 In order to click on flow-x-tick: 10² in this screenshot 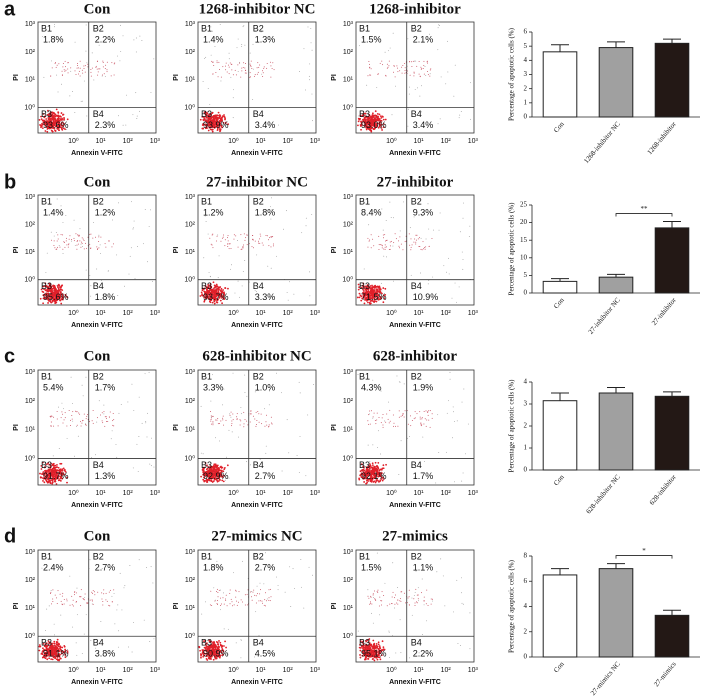, I will do `click(288, 313)`.